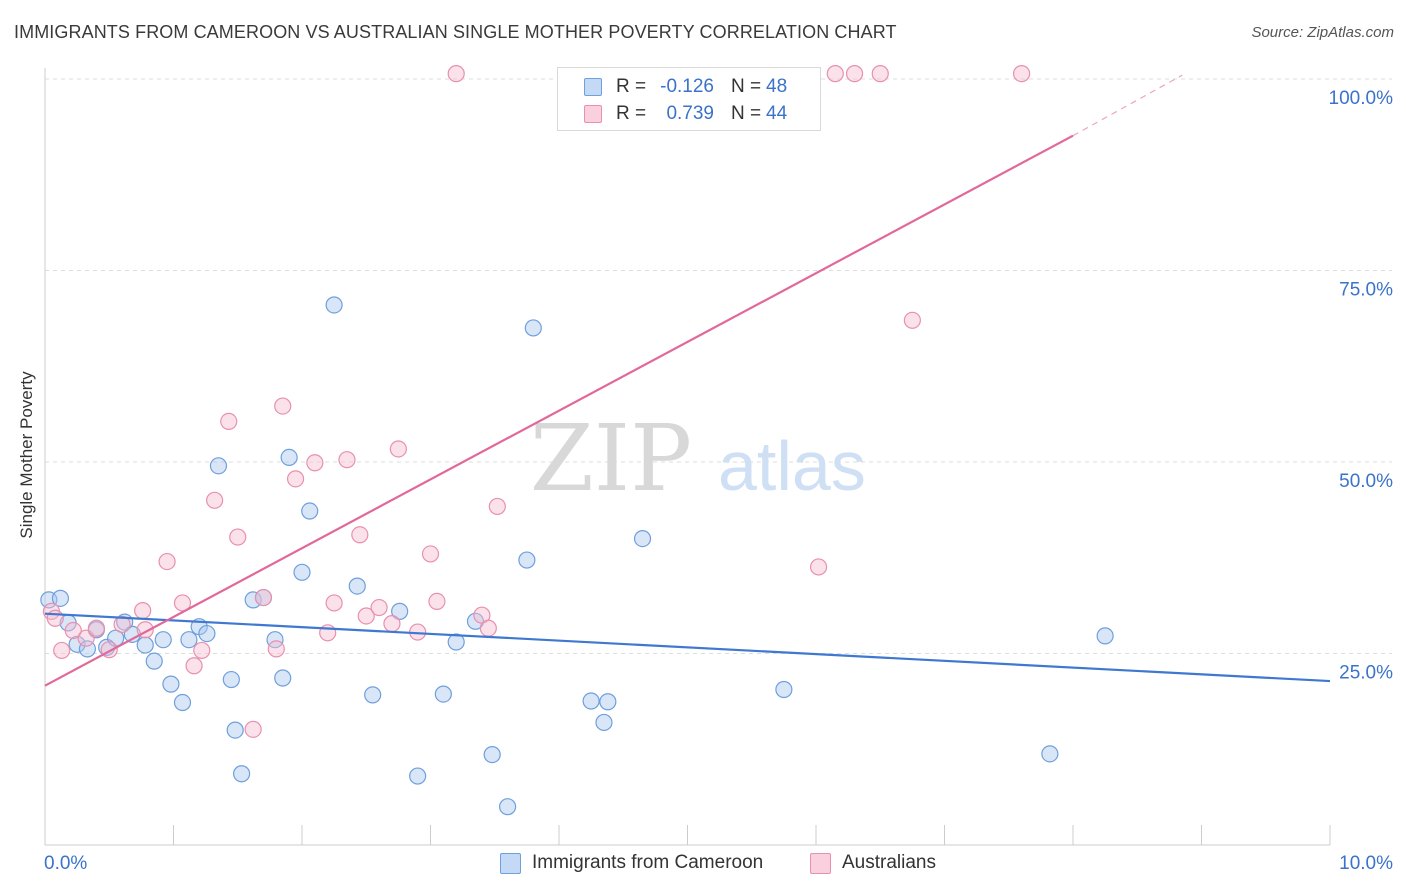  Describe the element at coordinates (1366, 290) in the screenshot. I see `y-tick-label: 75.0%` at that location.